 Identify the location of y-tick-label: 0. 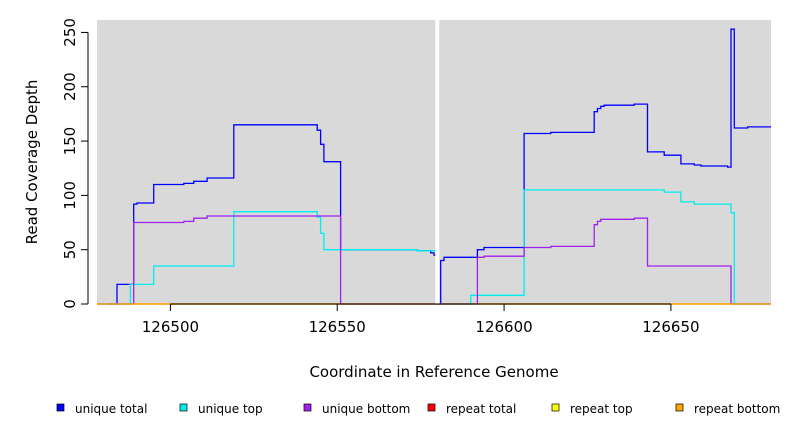
(70, 304).